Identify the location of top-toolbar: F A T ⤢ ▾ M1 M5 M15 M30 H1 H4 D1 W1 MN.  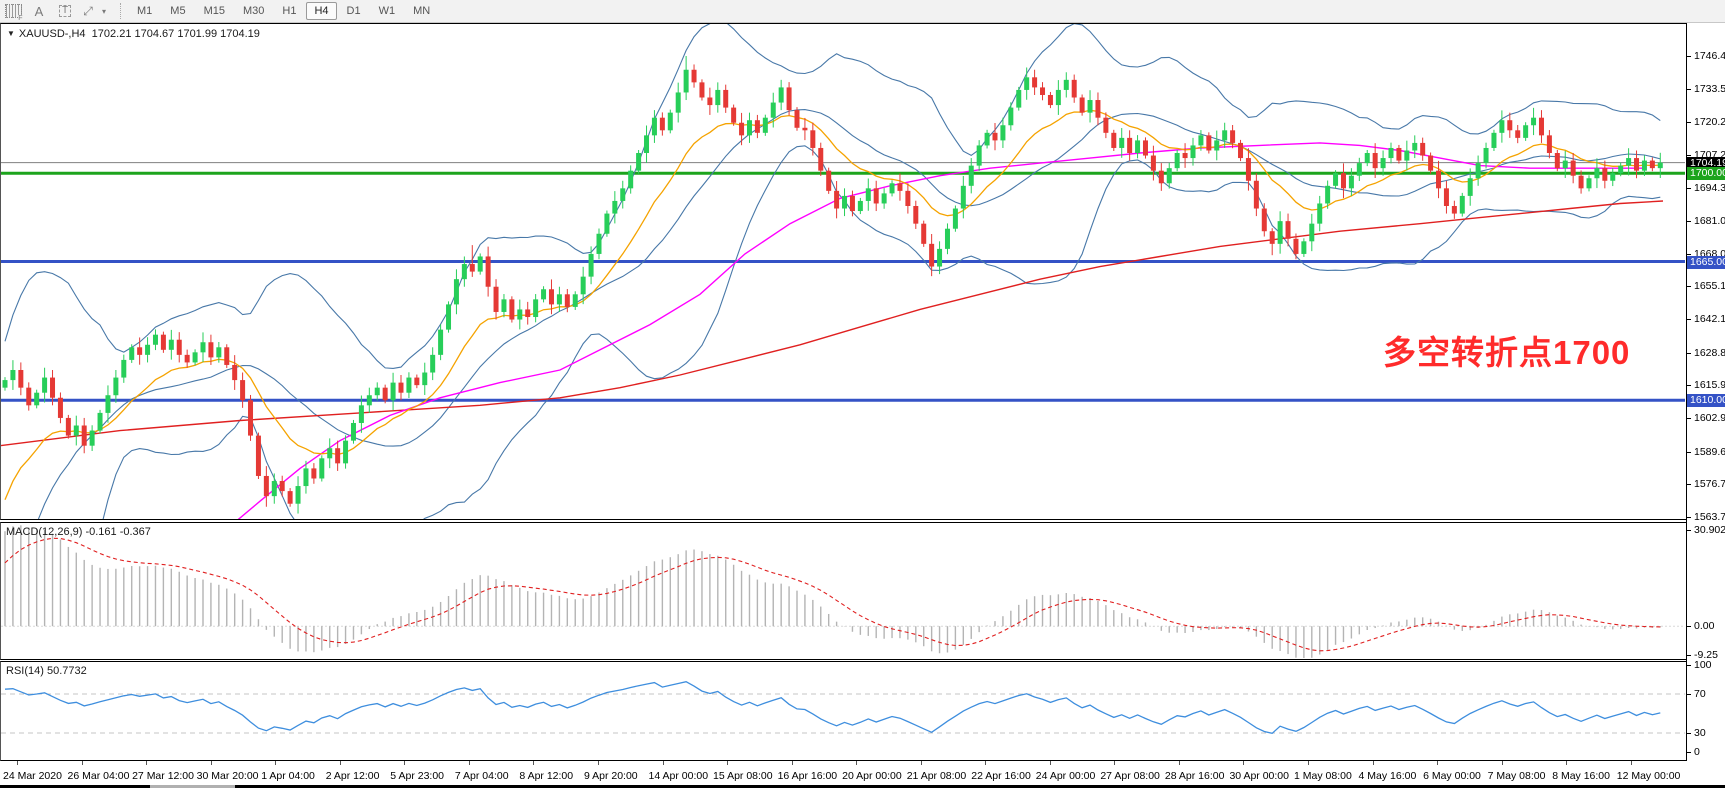
(862, 11).